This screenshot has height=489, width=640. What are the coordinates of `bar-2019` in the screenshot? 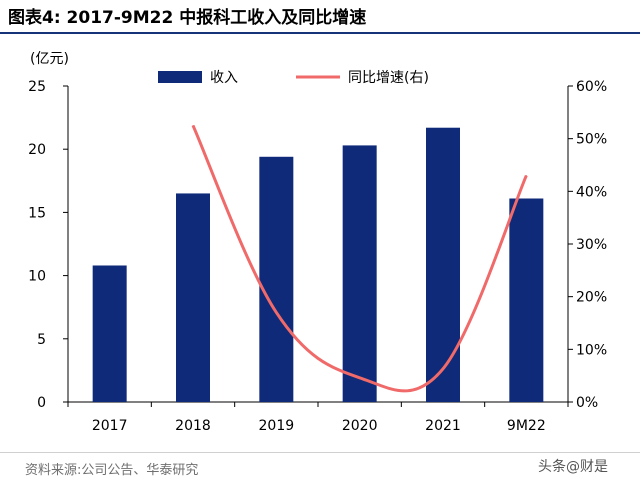 It's located at (276, 279).